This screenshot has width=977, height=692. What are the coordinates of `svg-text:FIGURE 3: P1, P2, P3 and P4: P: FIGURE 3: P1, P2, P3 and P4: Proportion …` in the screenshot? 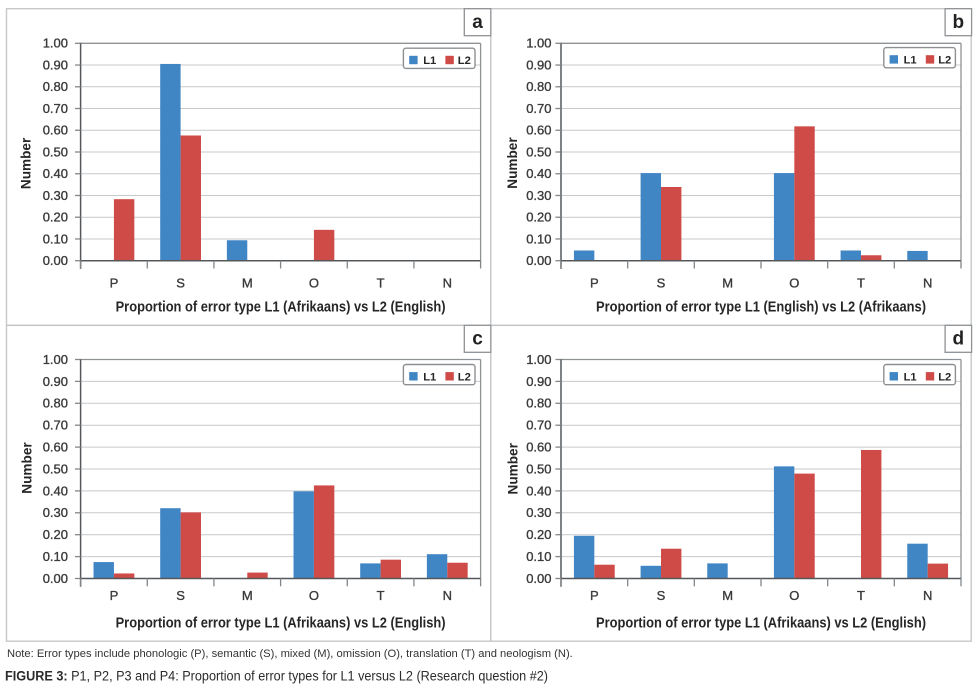 It's located at (276, 677).